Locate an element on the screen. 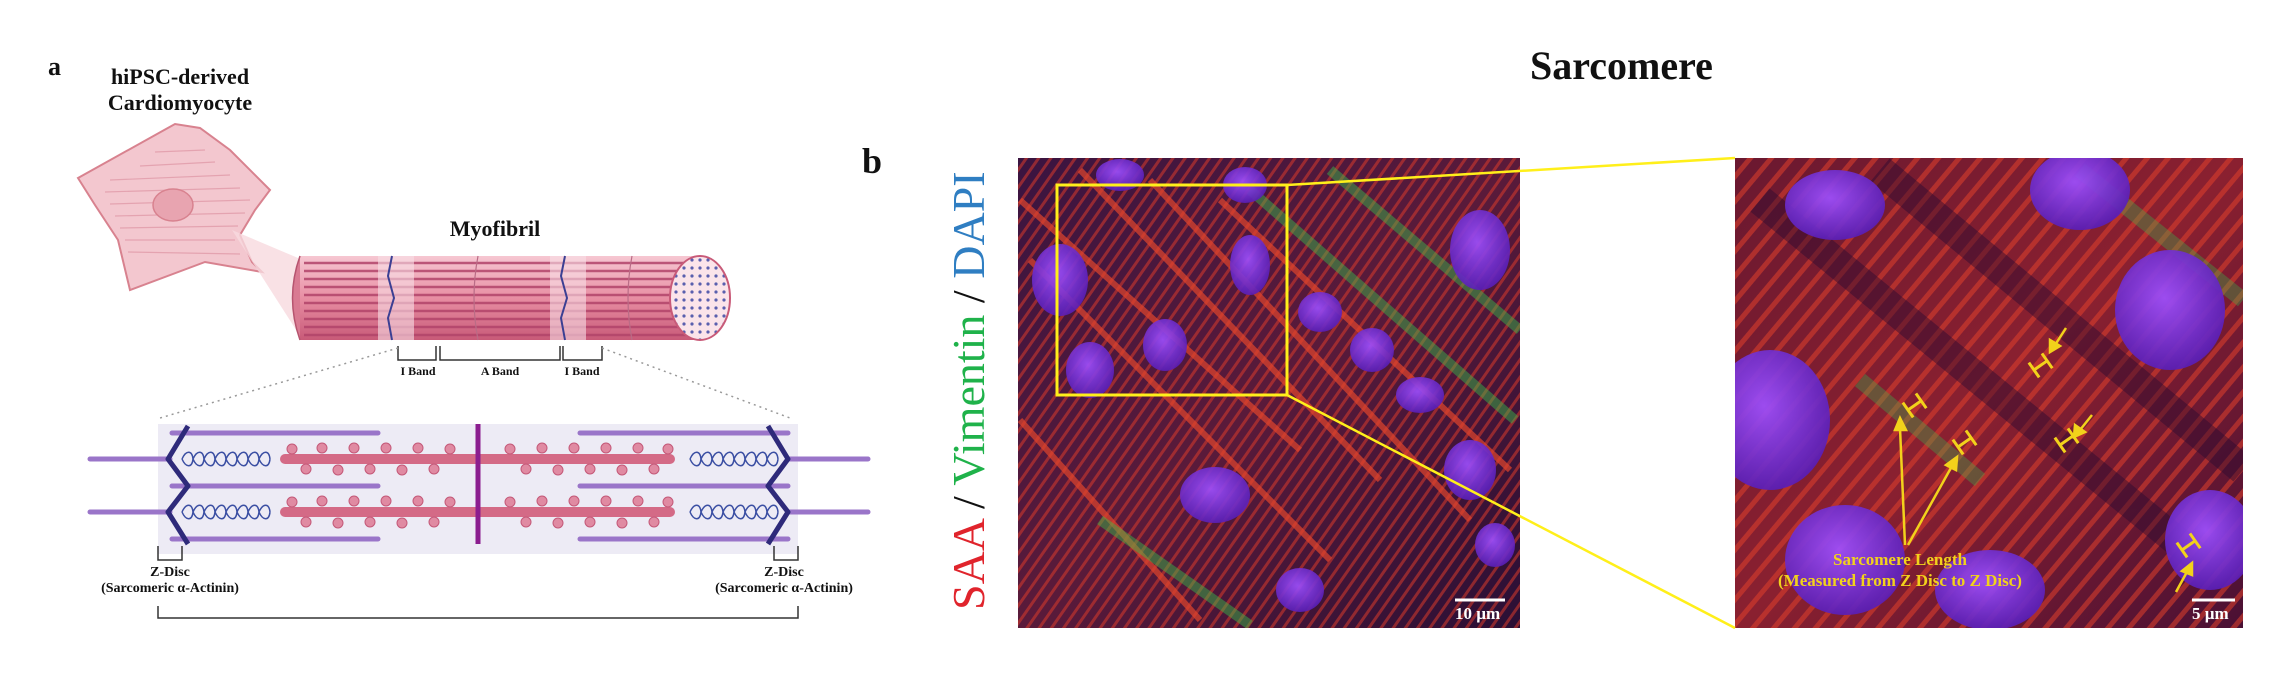 This screenshot has width=2279, height=700. titin-springs is located at coordinates (480, 485).